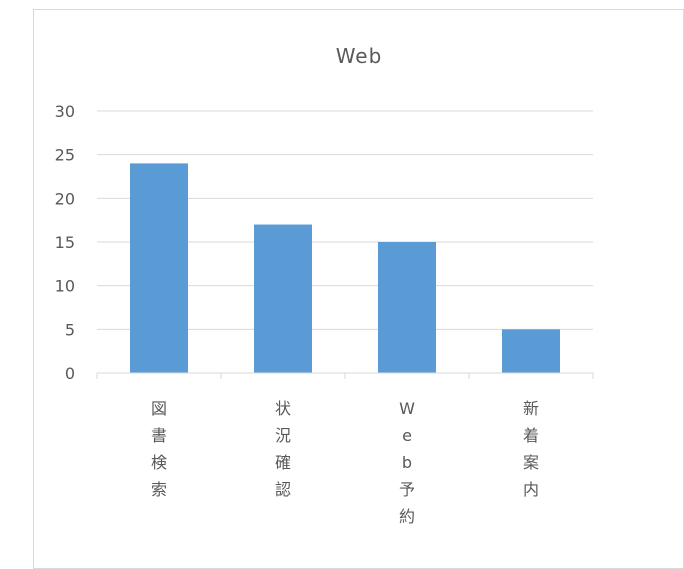  Describe the element at coordinates (65, 155) in the screenshot. I see `y-tick-label: 25` at that location.